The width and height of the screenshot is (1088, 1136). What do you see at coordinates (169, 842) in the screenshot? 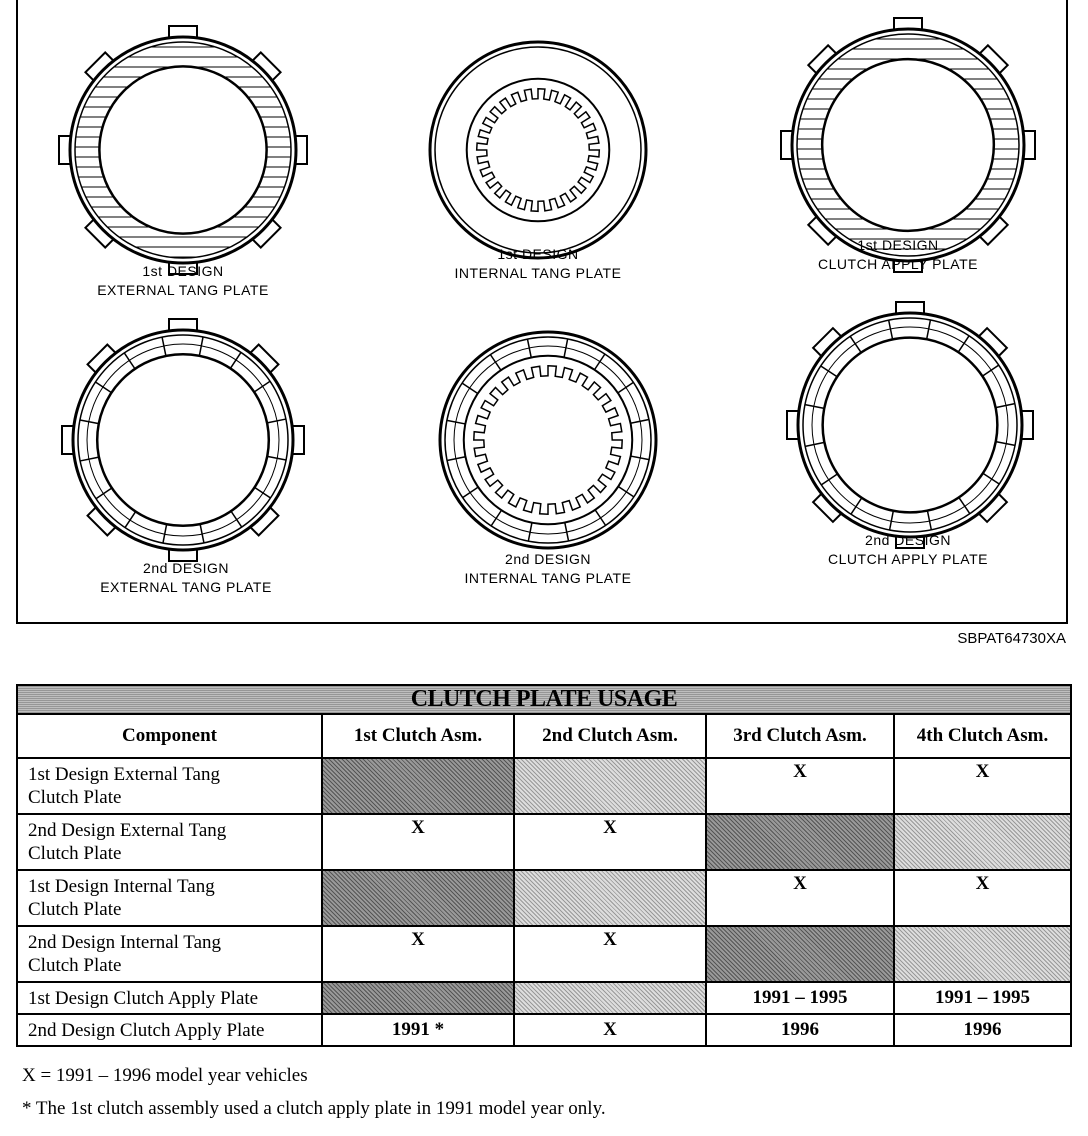
I see `component-cell: 2nd Design External Tang Clutch Plate` at bounding box center [169, 842].